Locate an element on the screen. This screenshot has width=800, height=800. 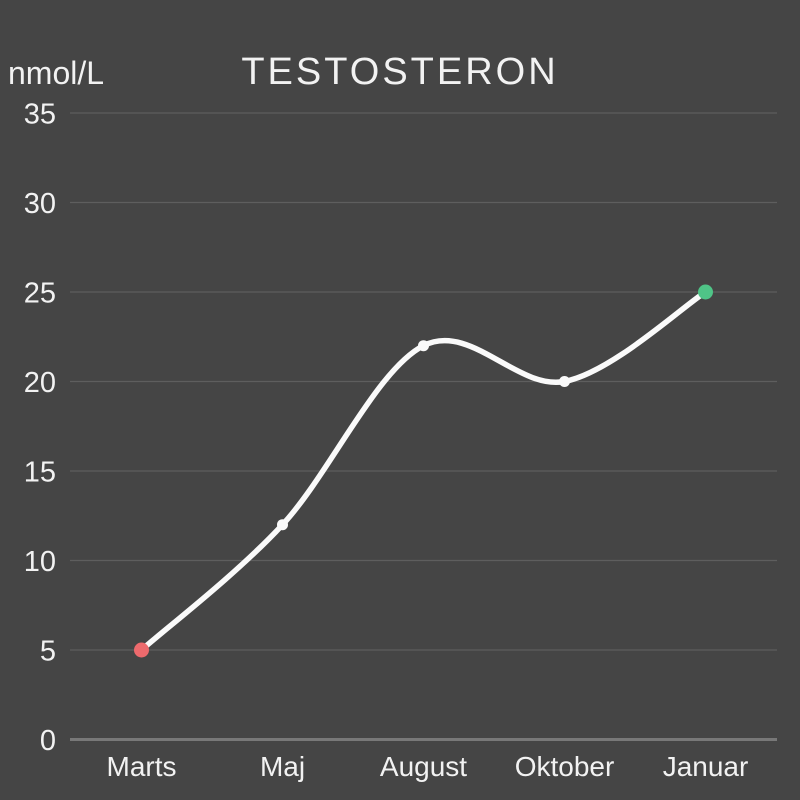
y-tick-label: 10 is located at coordinates (40, 562).